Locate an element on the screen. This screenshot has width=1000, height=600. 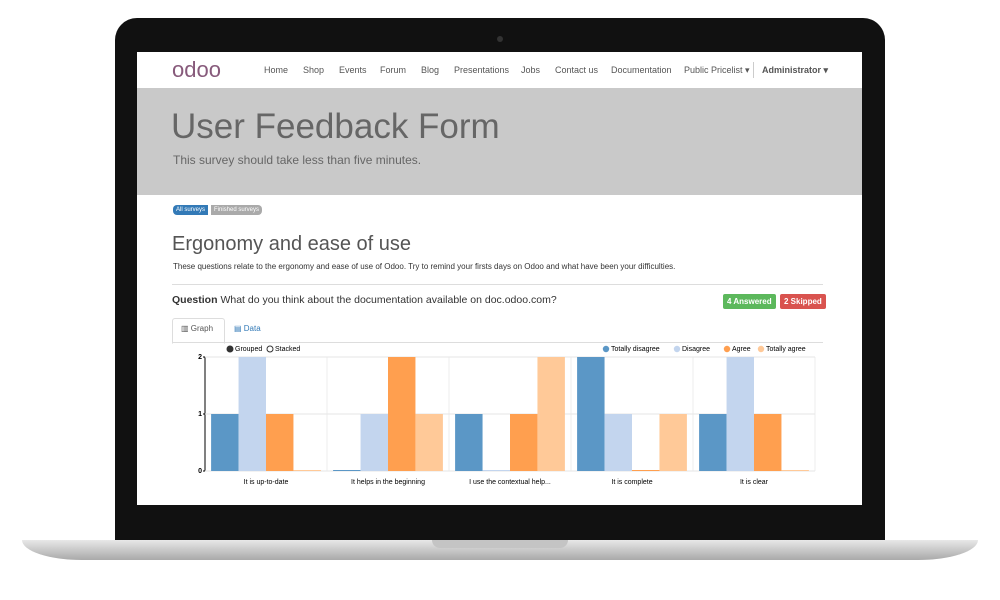
nav-item: Contact us is located at coordinates (576, 70).